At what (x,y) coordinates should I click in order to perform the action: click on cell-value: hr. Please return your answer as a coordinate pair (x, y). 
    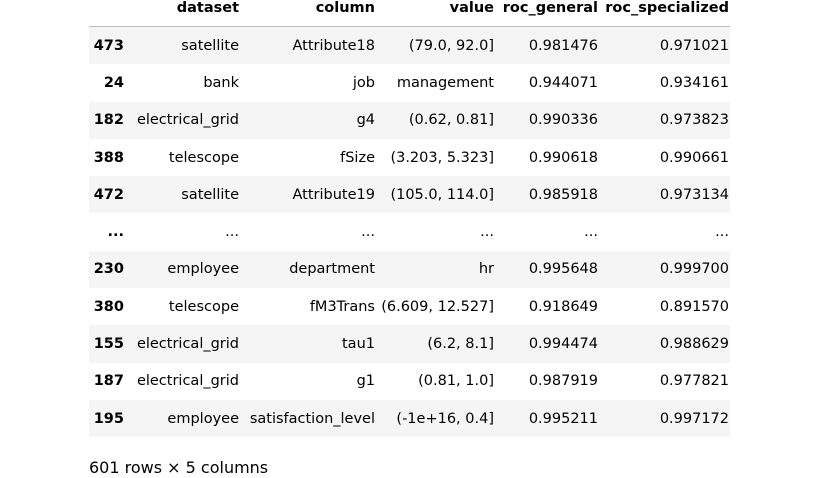
    Looking at the image, I should click on (486, 269).